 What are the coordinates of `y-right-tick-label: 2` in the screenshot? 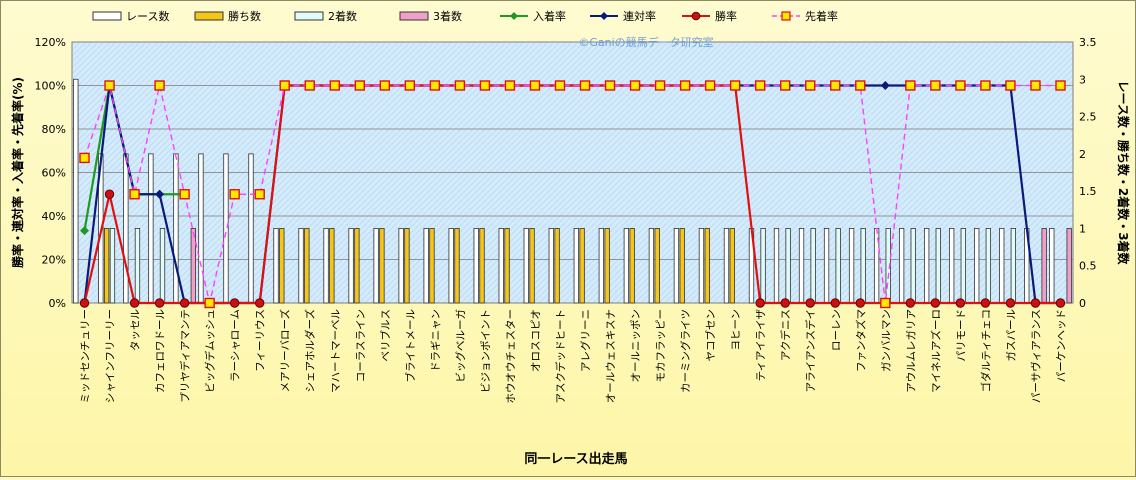 It's located at (1082, 154).